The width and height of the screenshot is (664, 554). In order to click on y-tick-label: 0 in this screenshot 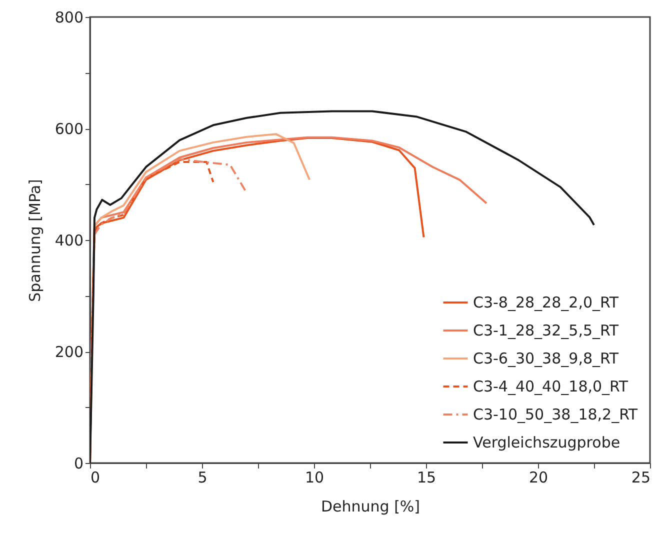, I will do `click(79, 463)`.